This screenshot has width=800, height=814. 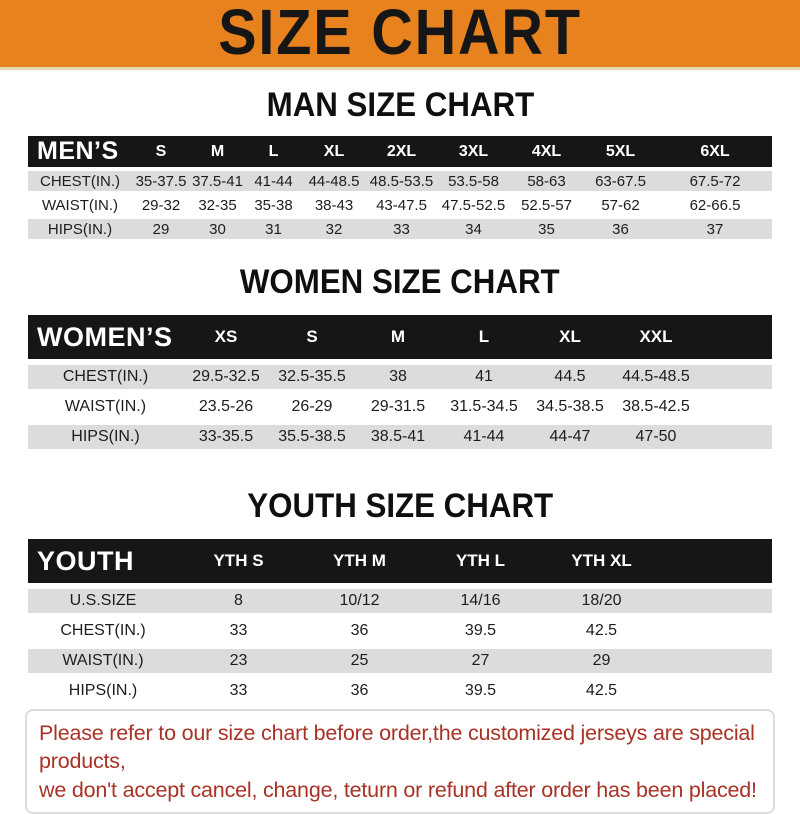 What do you see at coordinates (78, 151) in the screenshot?
I see `mens-table-title: MEN’S` at bounding box center [78, 151].